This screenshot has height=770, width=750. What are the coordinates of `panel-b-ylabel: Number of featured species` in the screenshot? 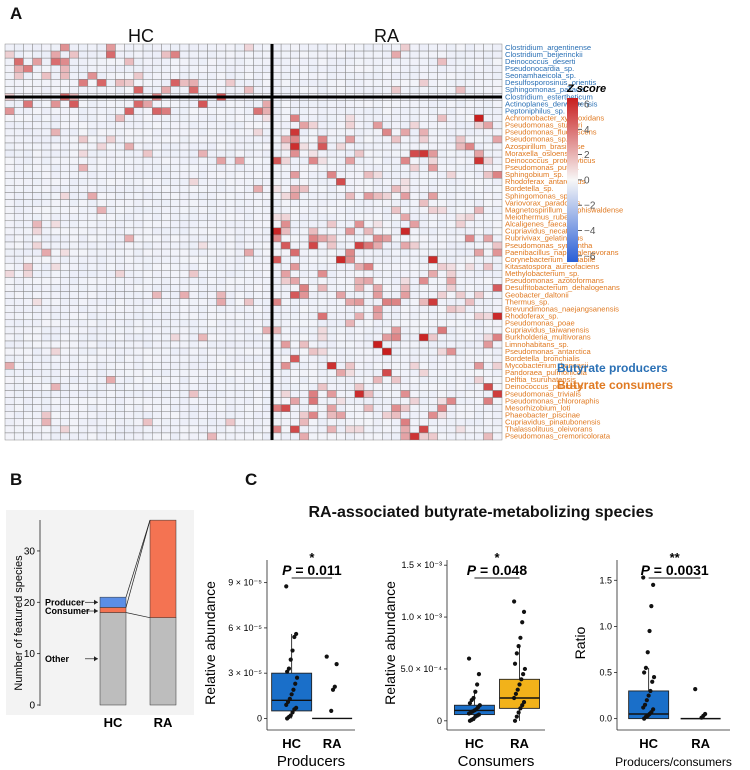 It's located at (19, 623).